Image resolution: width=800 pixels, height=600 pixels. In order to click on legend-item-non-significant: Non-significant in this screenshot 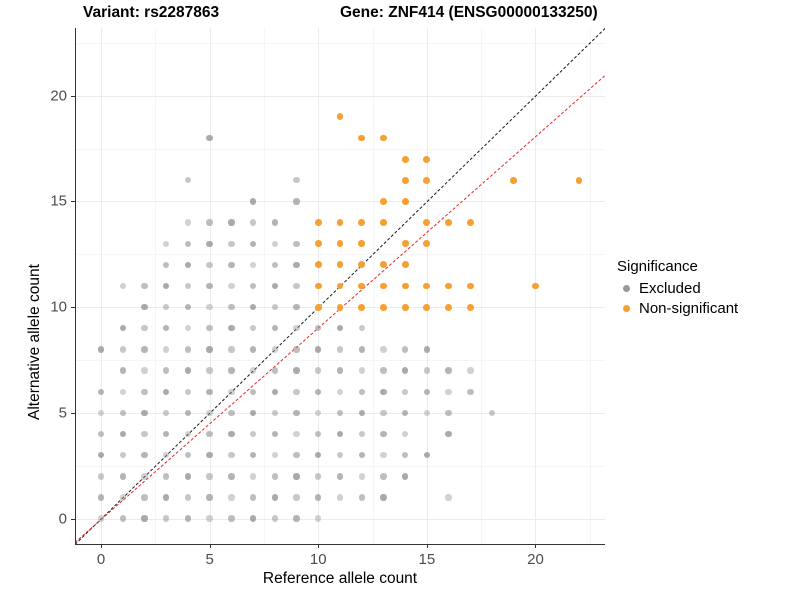, I will do `click(707, 308)`.